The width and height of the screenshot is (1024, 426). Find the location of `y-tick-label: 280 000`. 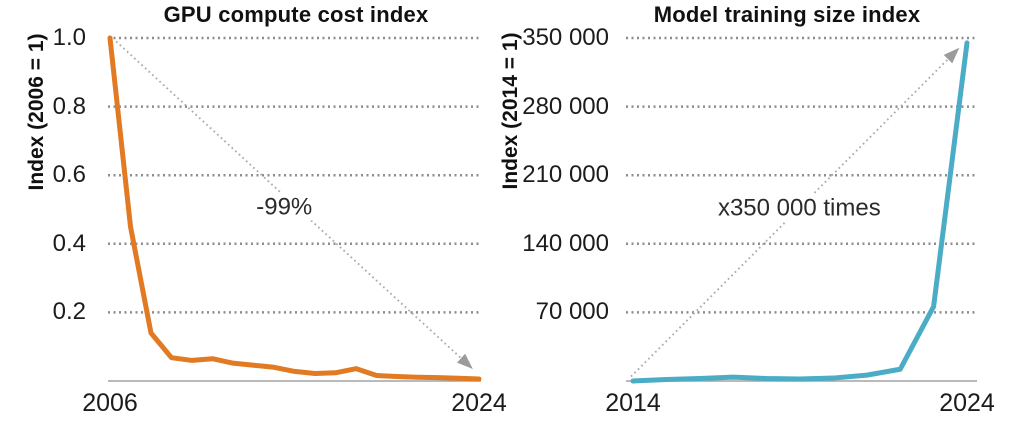

y-tick-label: 280 000 is located at coordinates (565, 106).